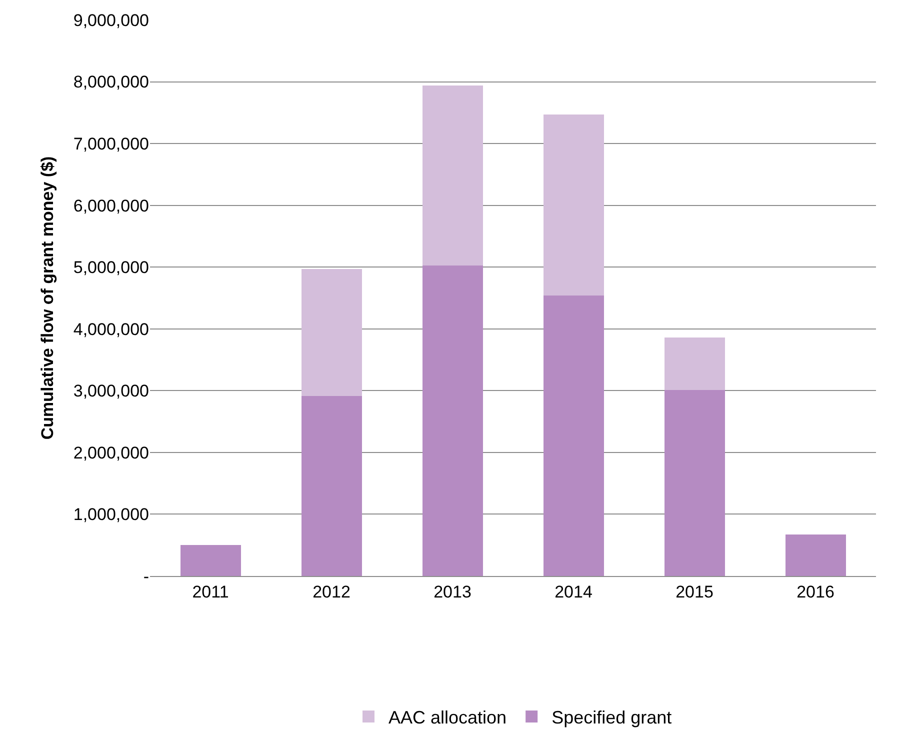 This screenshot has width=906, height=747. What do you see at coordinates (815, 592) in the screenshot?
I see `x-tick-label: 2016` at bounding box center [815, 592].